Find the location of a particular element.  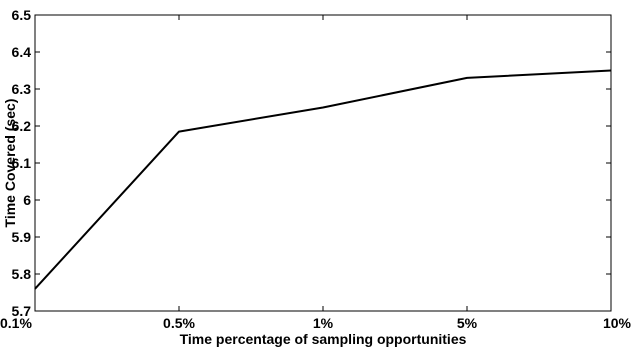

y-tick-label: 5.9 is located at coordinates (22, 237).